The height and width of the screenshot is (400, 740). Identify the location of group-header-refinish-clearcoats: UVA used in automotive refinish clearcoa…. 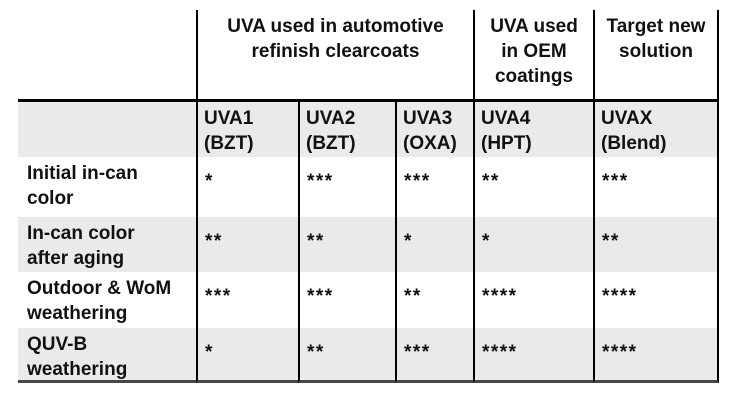
(334, 56).